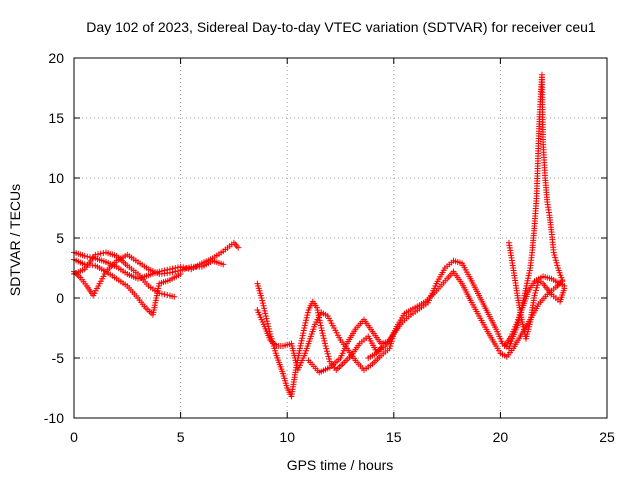  I want to click on series-track-j, so click(533, 210).